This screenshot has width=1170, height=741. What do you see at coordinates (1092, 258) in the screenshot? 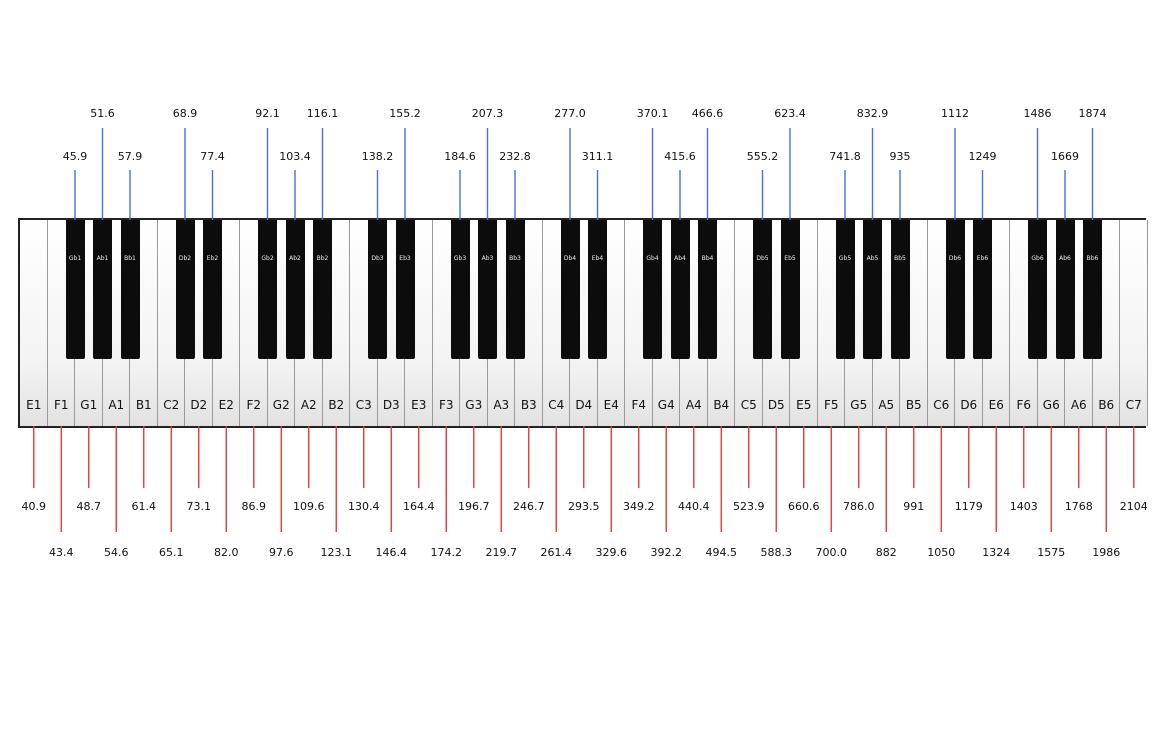
I see `black-key-label: Bb6` at bounding box center [1092, 258].